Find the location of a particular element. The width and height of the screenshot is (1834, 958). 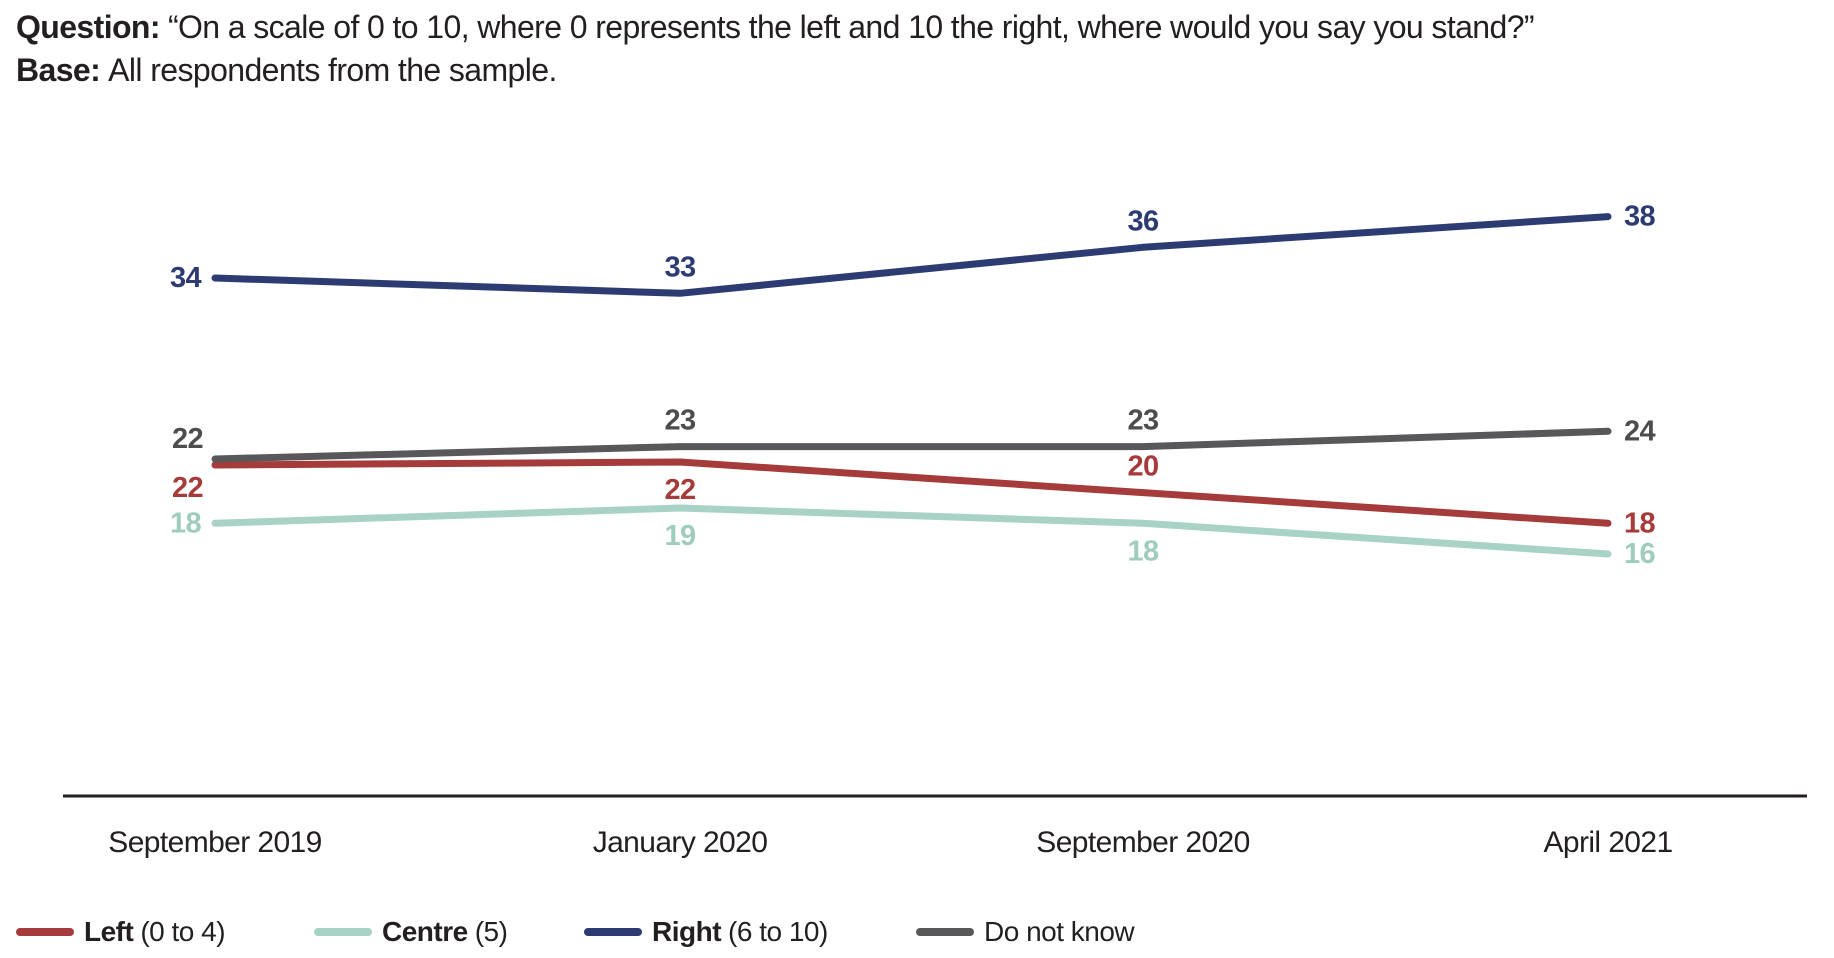

legend-item-left: Left (0 to 4) is located at coordinates (121, 931).